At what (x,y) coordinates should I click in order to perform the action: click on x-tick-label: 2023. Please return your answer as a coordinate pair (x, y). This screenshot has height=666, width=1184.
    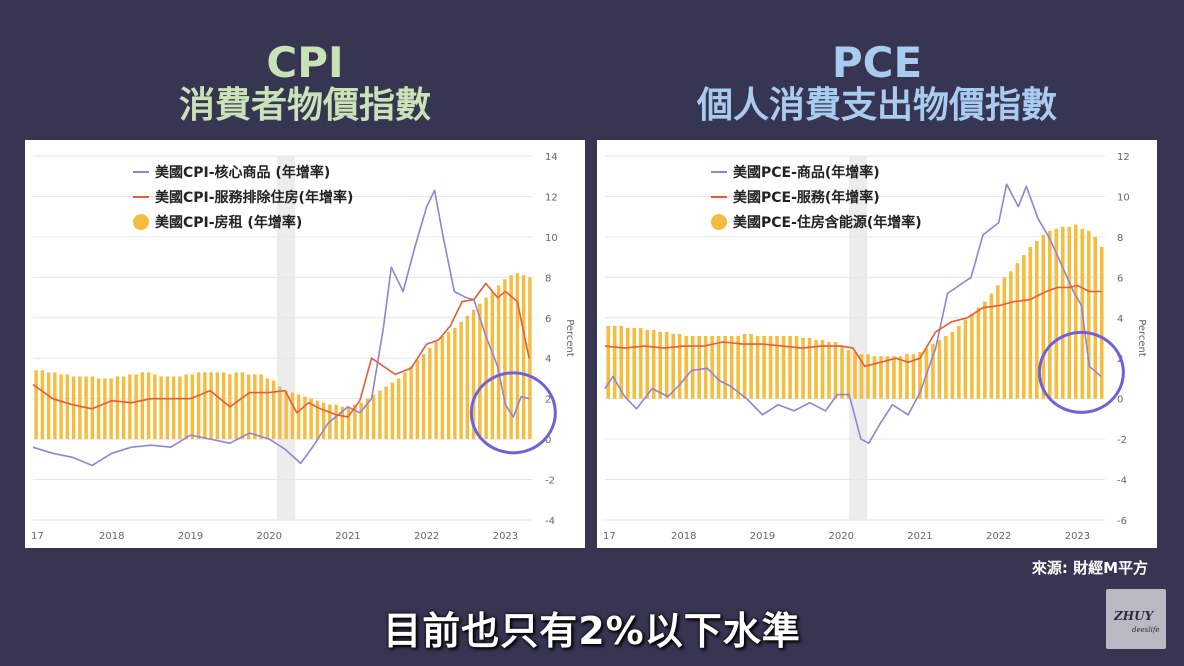
    Looking at the image, I should click on (1077, 536).